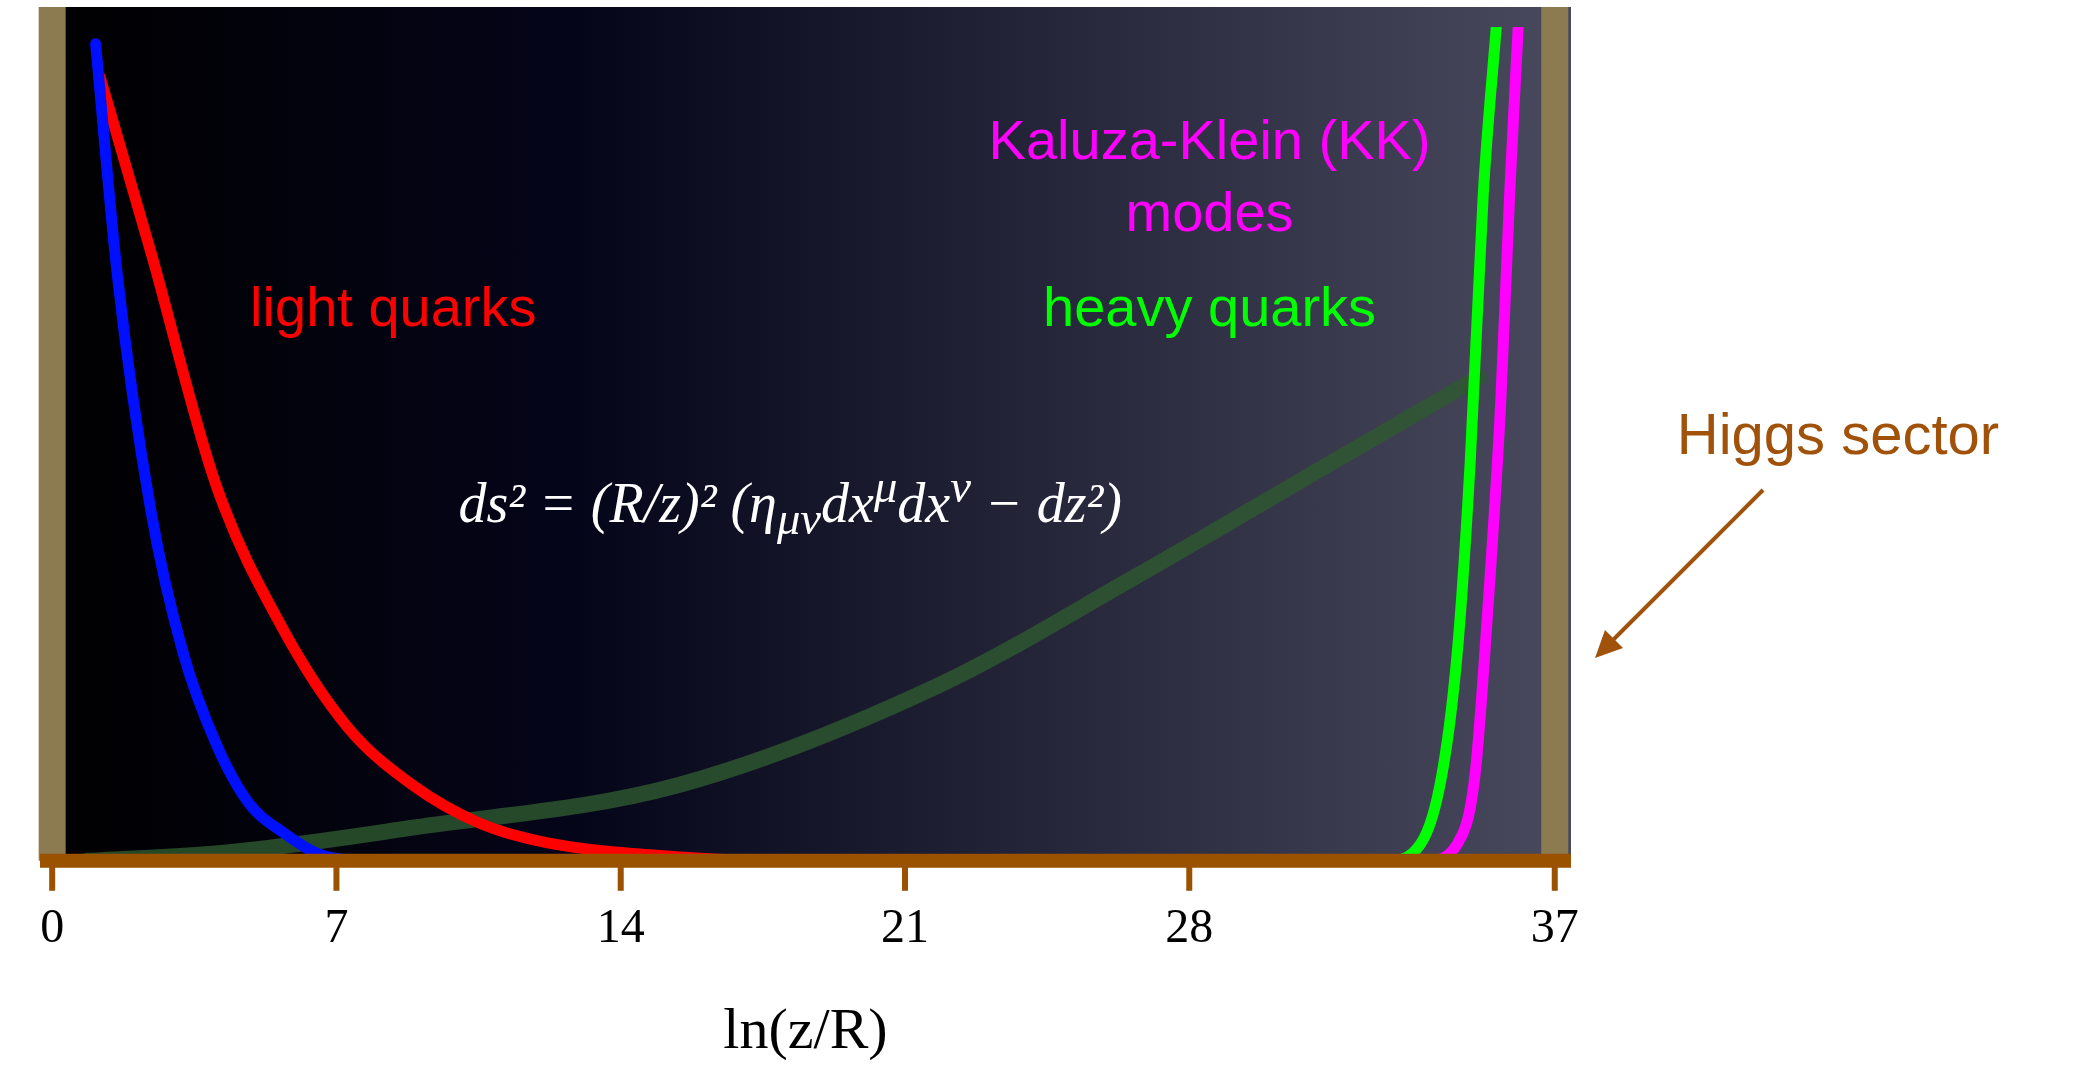 This screenshot has width=2088, height=1078. Describe the element at coordinates (904, 926) in the screenshot. I see `x-tick-label: 21` at that location.